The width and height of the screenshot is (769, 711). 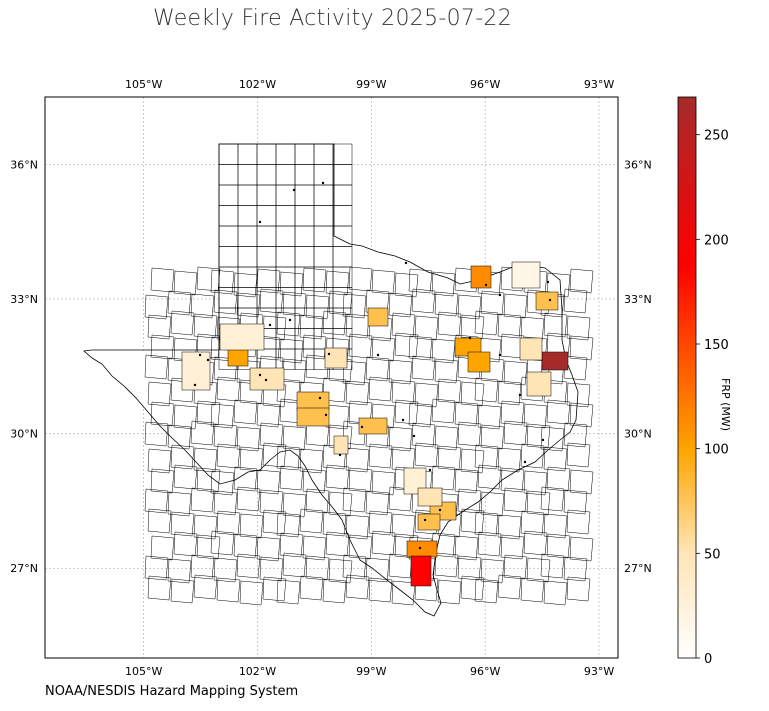 I want to click on lat-tick-left: 27°N, so click(x=24, y=568).